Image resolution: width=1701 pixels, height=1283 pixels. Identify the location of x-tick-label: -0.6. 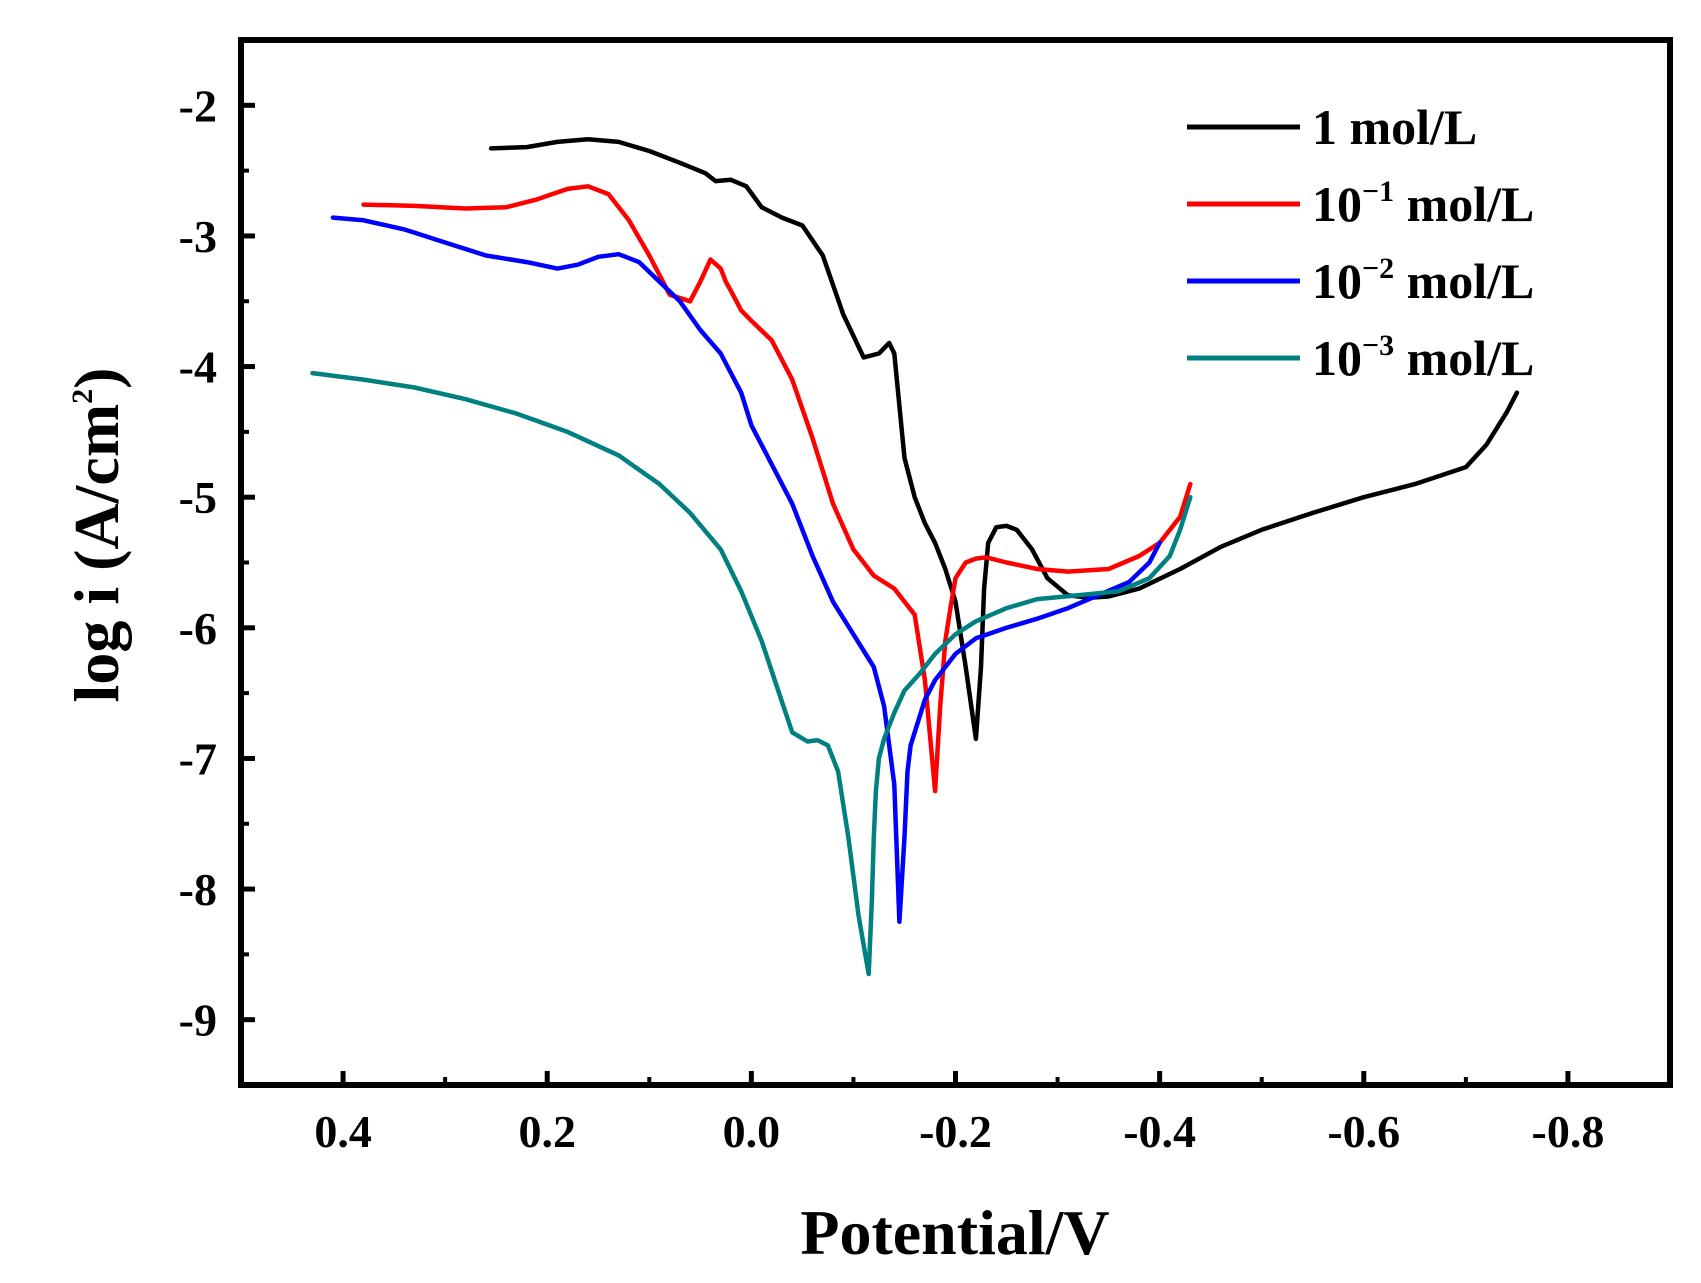
(1363, 1131).